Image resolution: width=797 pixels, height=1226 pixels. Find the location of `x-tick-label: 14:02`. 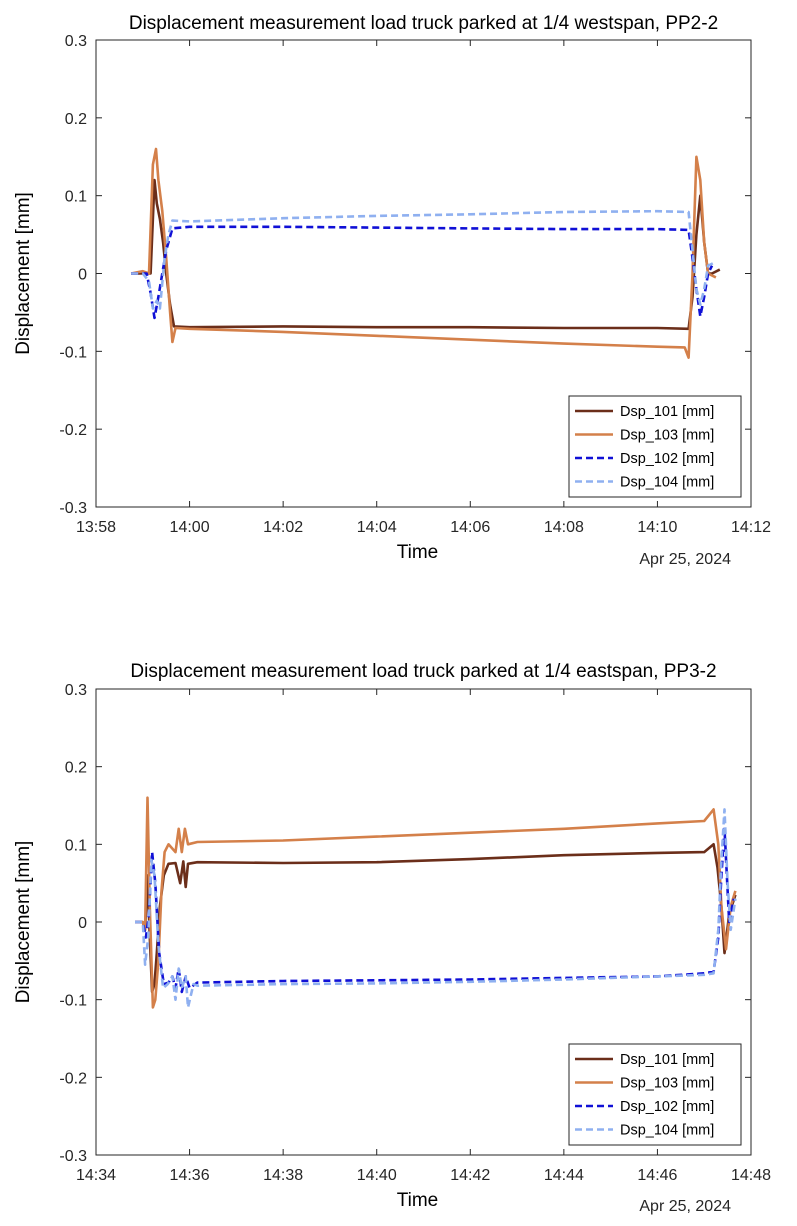

x-tick-label: 14:02 is located at coordinates (283, 527).